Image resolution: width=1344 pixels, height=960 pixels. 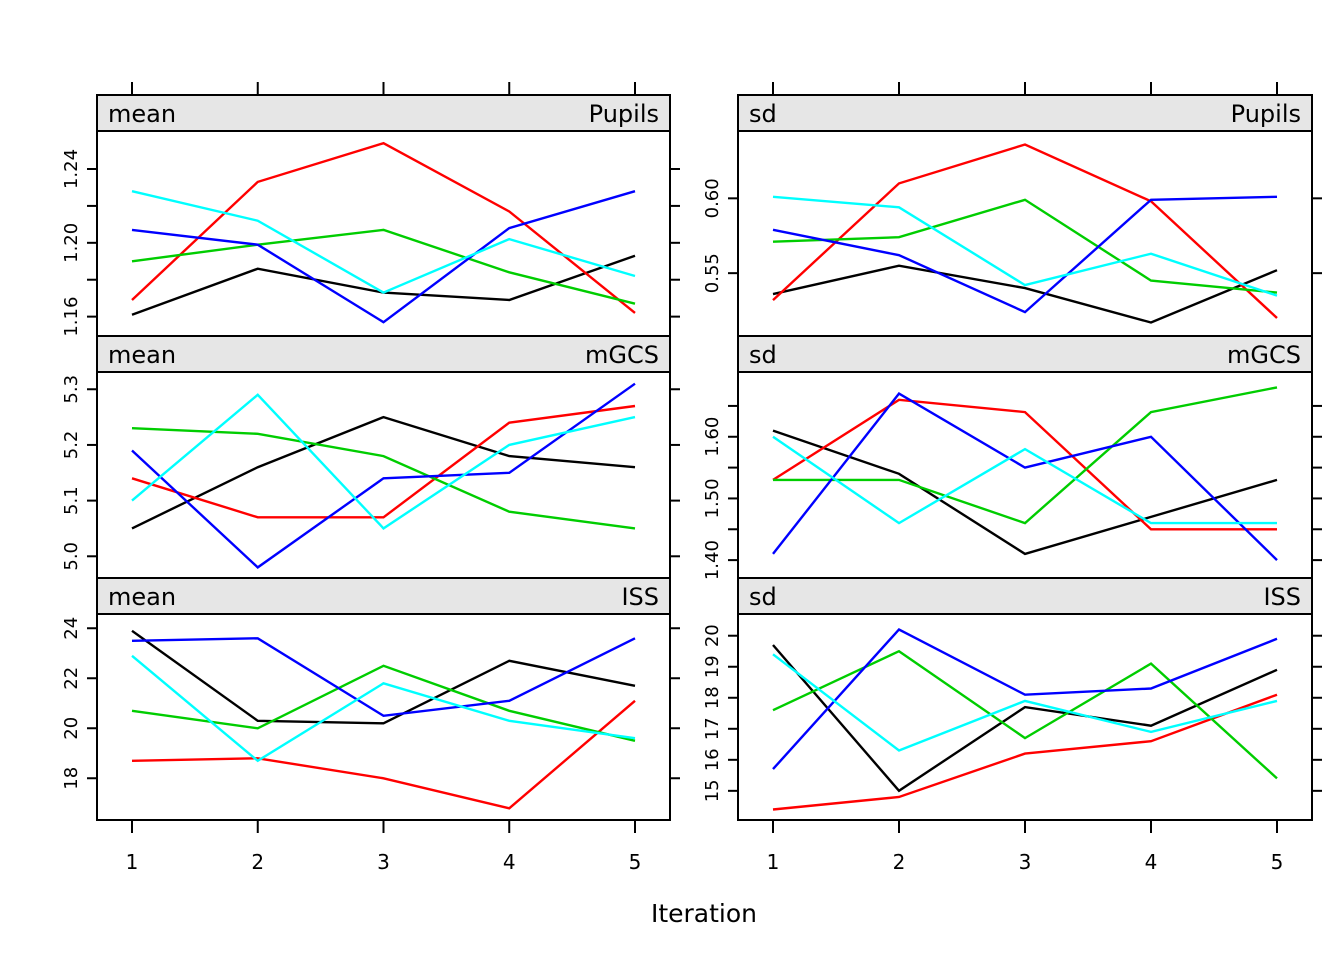 I want to click on y-tick-label: 17, so click(x=712, y=728).